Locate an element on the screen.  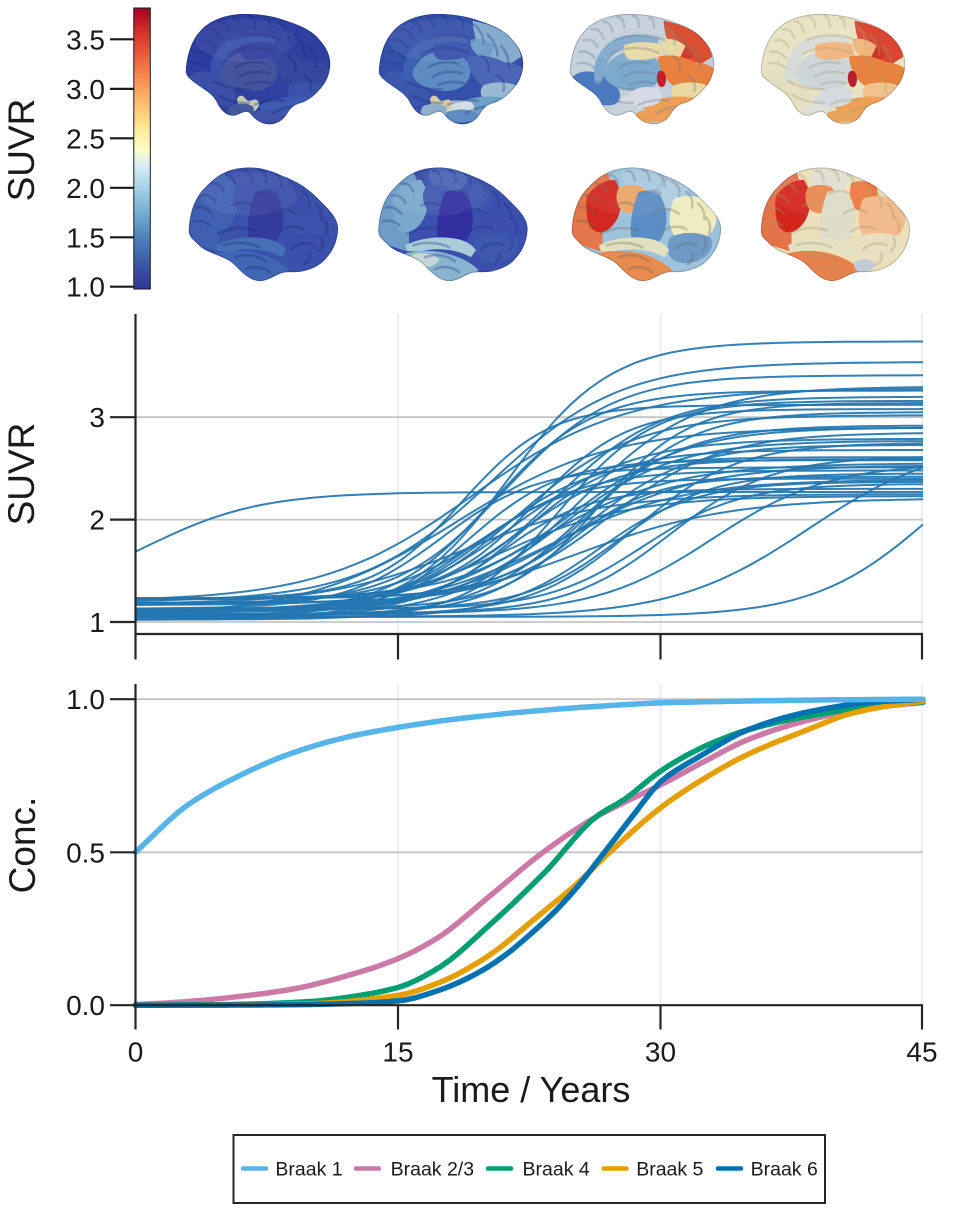
svg-text: 45 is located at coordinates (921, 1052).